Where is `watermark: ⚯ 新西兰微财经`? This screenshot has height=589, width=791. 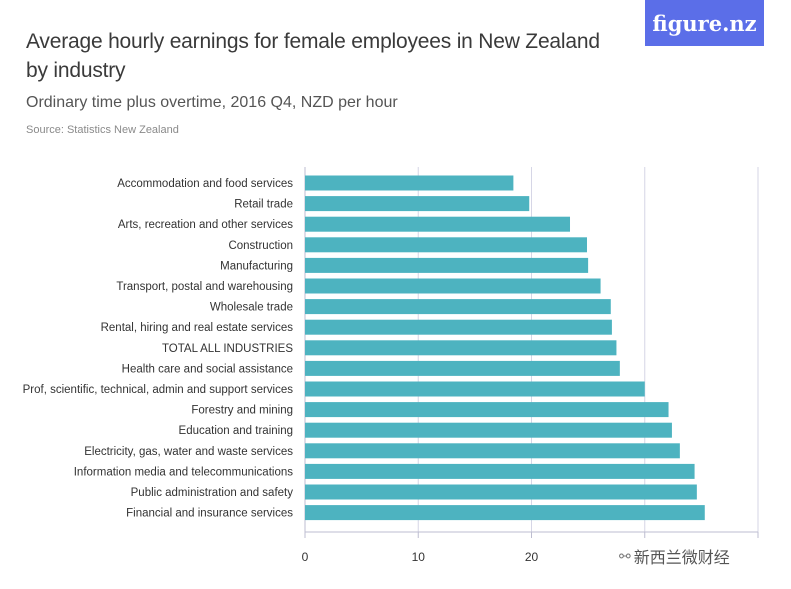 watermark: ⚯ 新西兰微财经 is located at coordinates (674, 556).